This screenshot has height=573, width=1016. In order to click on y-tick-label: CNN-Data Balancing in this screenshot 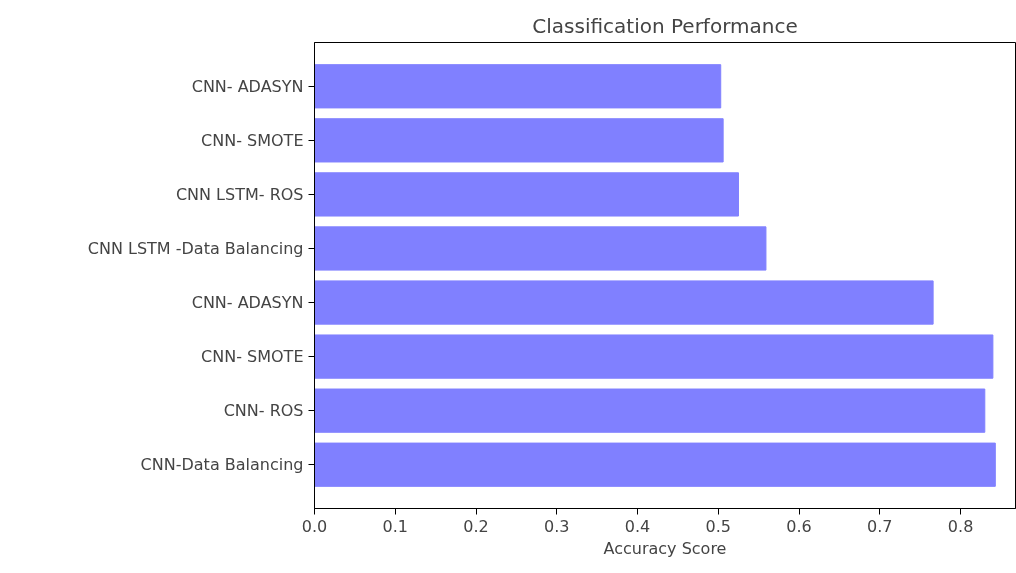, I will do `click(222, 465)`.